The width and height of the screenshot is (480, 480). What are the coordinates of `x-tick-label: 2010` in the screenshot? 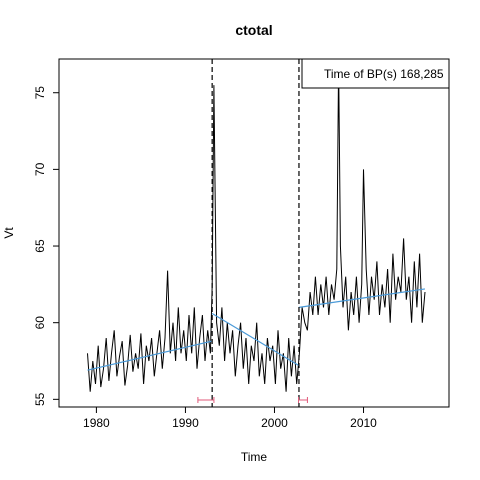 It's located at (363, 423).